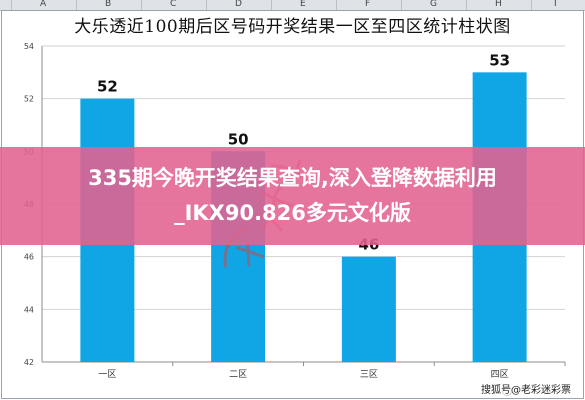 Image resolution: width=585 pixels, height=400 pixels. I want to click on y-tick-label: 42, so click(29, 362).